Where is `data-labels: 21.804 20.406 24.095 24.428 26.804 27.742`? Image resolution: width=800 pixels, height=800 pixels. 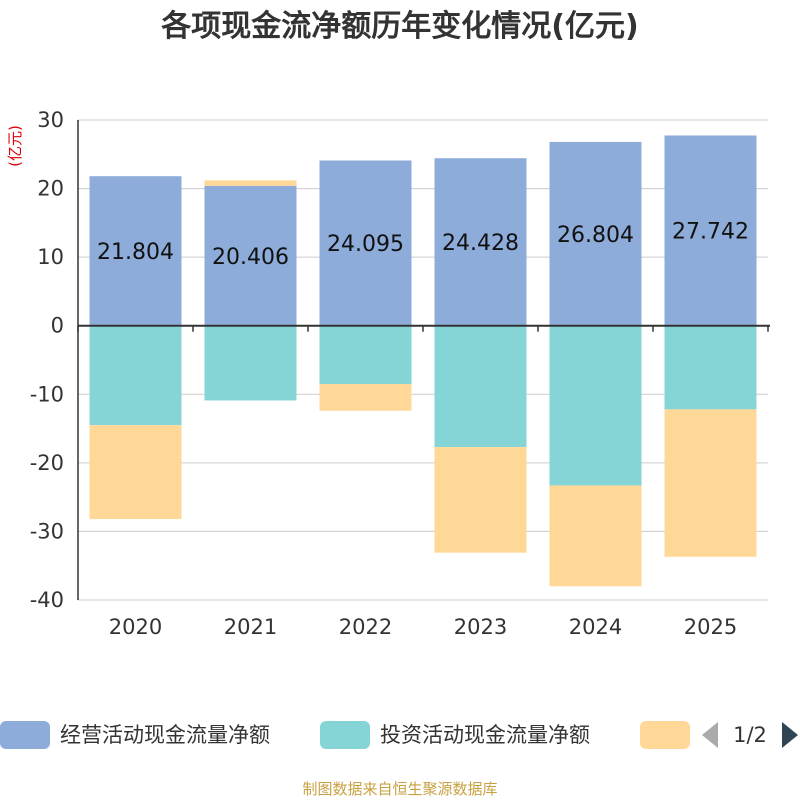 data-labels: 21.804 20.406 24.095 24.428 26.804 27.742 is located at coordinates (423, 245).